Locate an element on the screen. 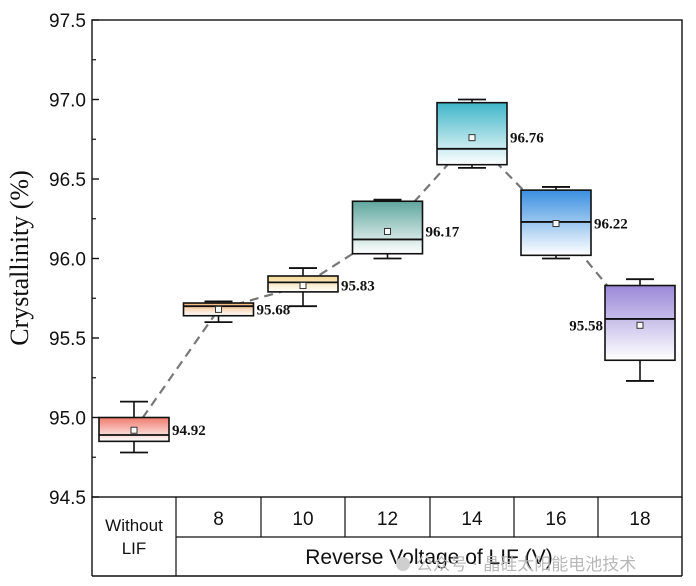  y-axis-ticks: 94.5 95.0 95.5 96.0 96.5 97.0 97.5 is located at coordinates (74, 260).